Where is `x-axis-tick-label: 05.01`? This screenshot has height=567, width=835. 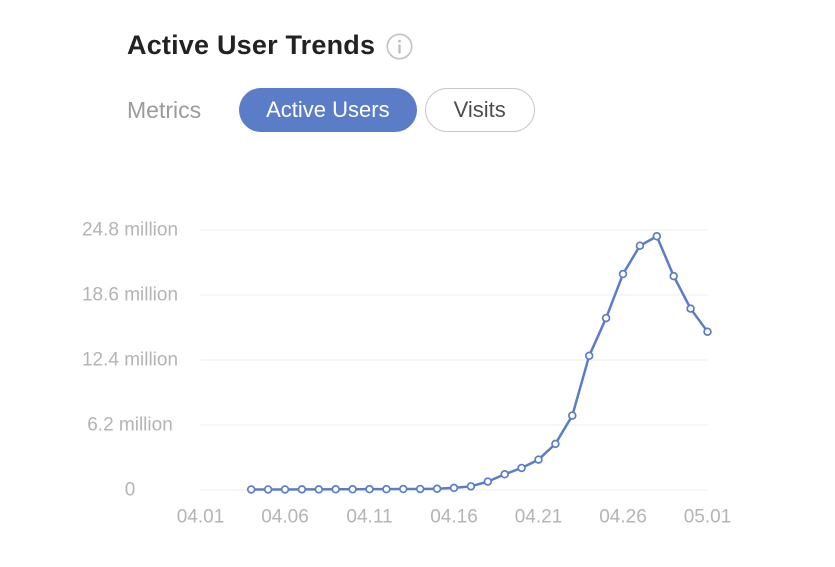
x-axis-tick-label: 05.01 is located at coordinates (708, 517).